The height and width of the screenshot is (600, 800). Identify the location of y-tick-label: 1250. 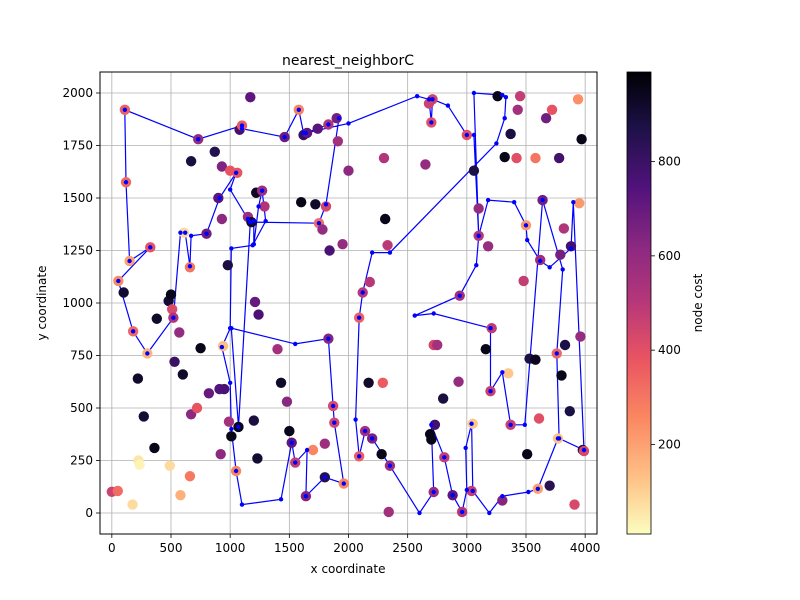
(77, 251).